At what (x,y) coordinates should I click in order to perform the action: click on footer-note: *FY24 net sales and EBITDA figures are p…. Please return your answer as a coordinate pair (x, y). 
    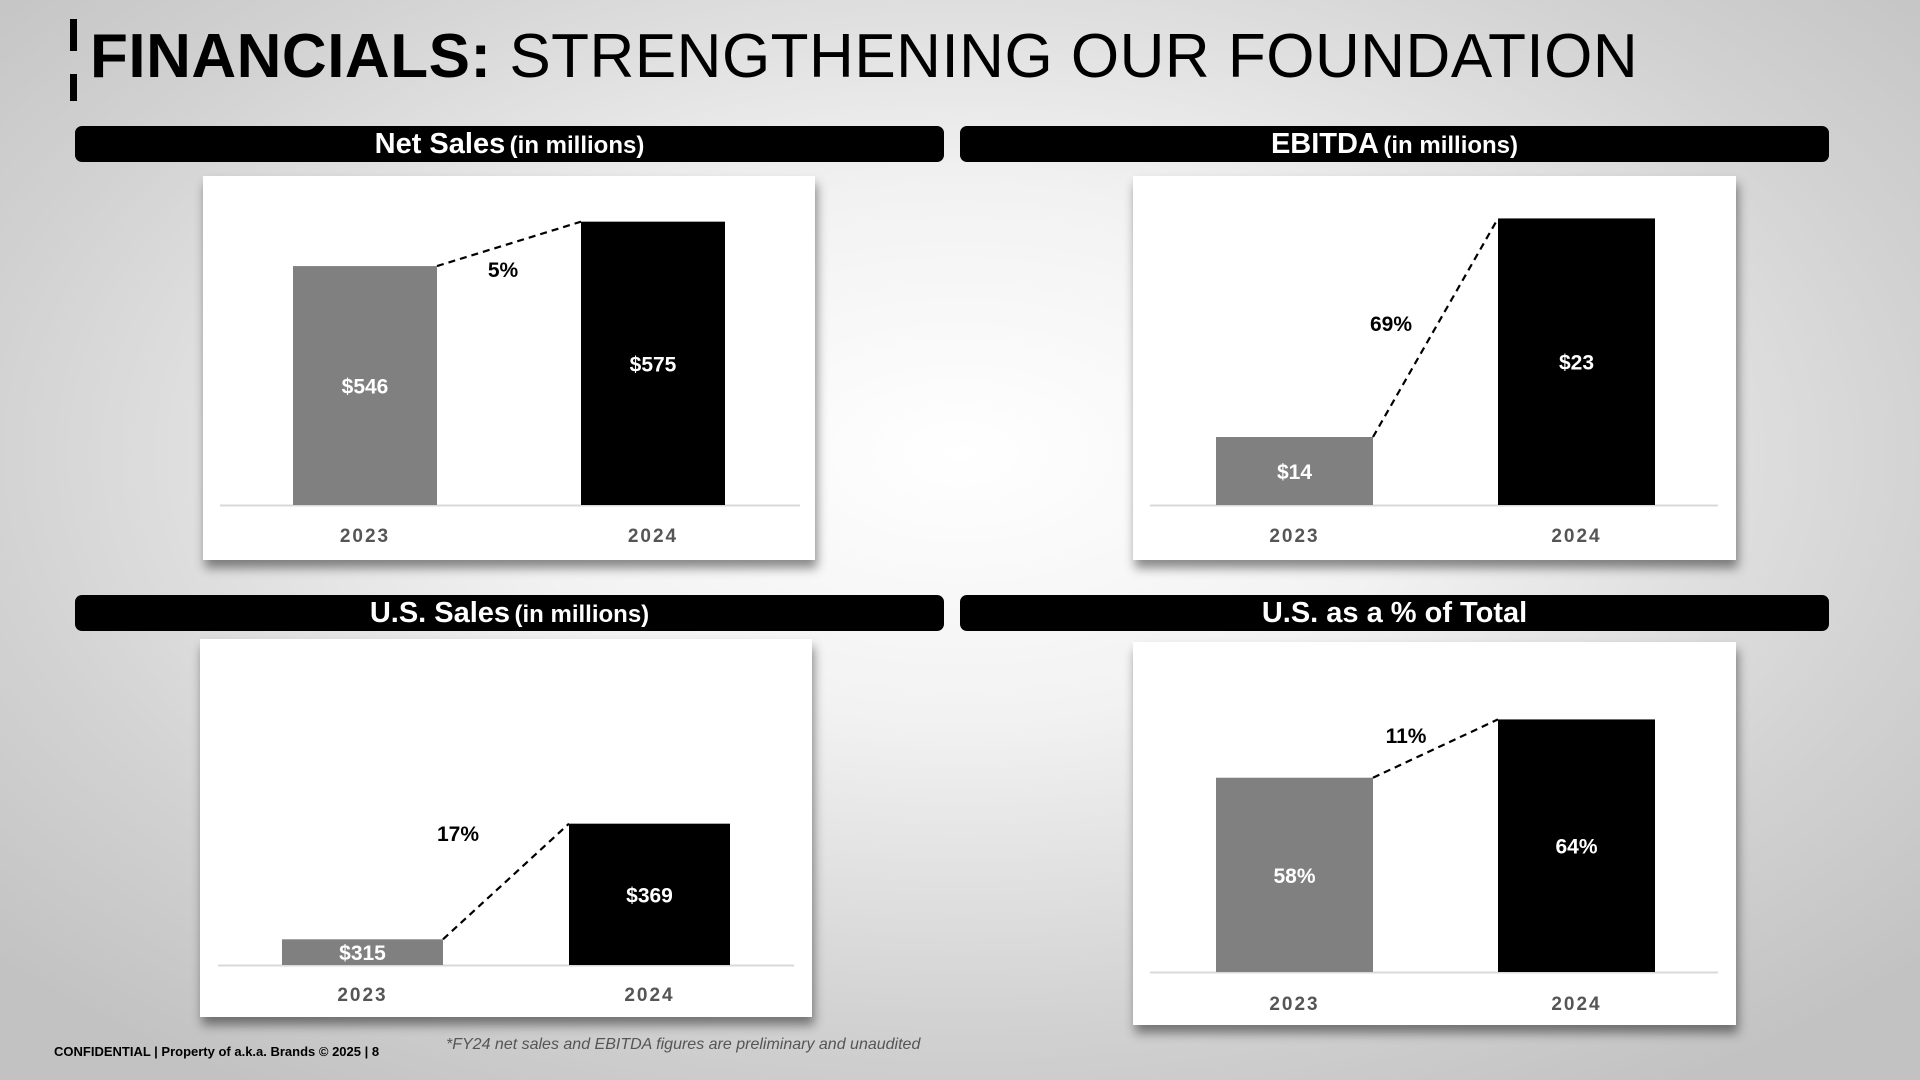
    Looking at the image, I should click on (683, 1044).